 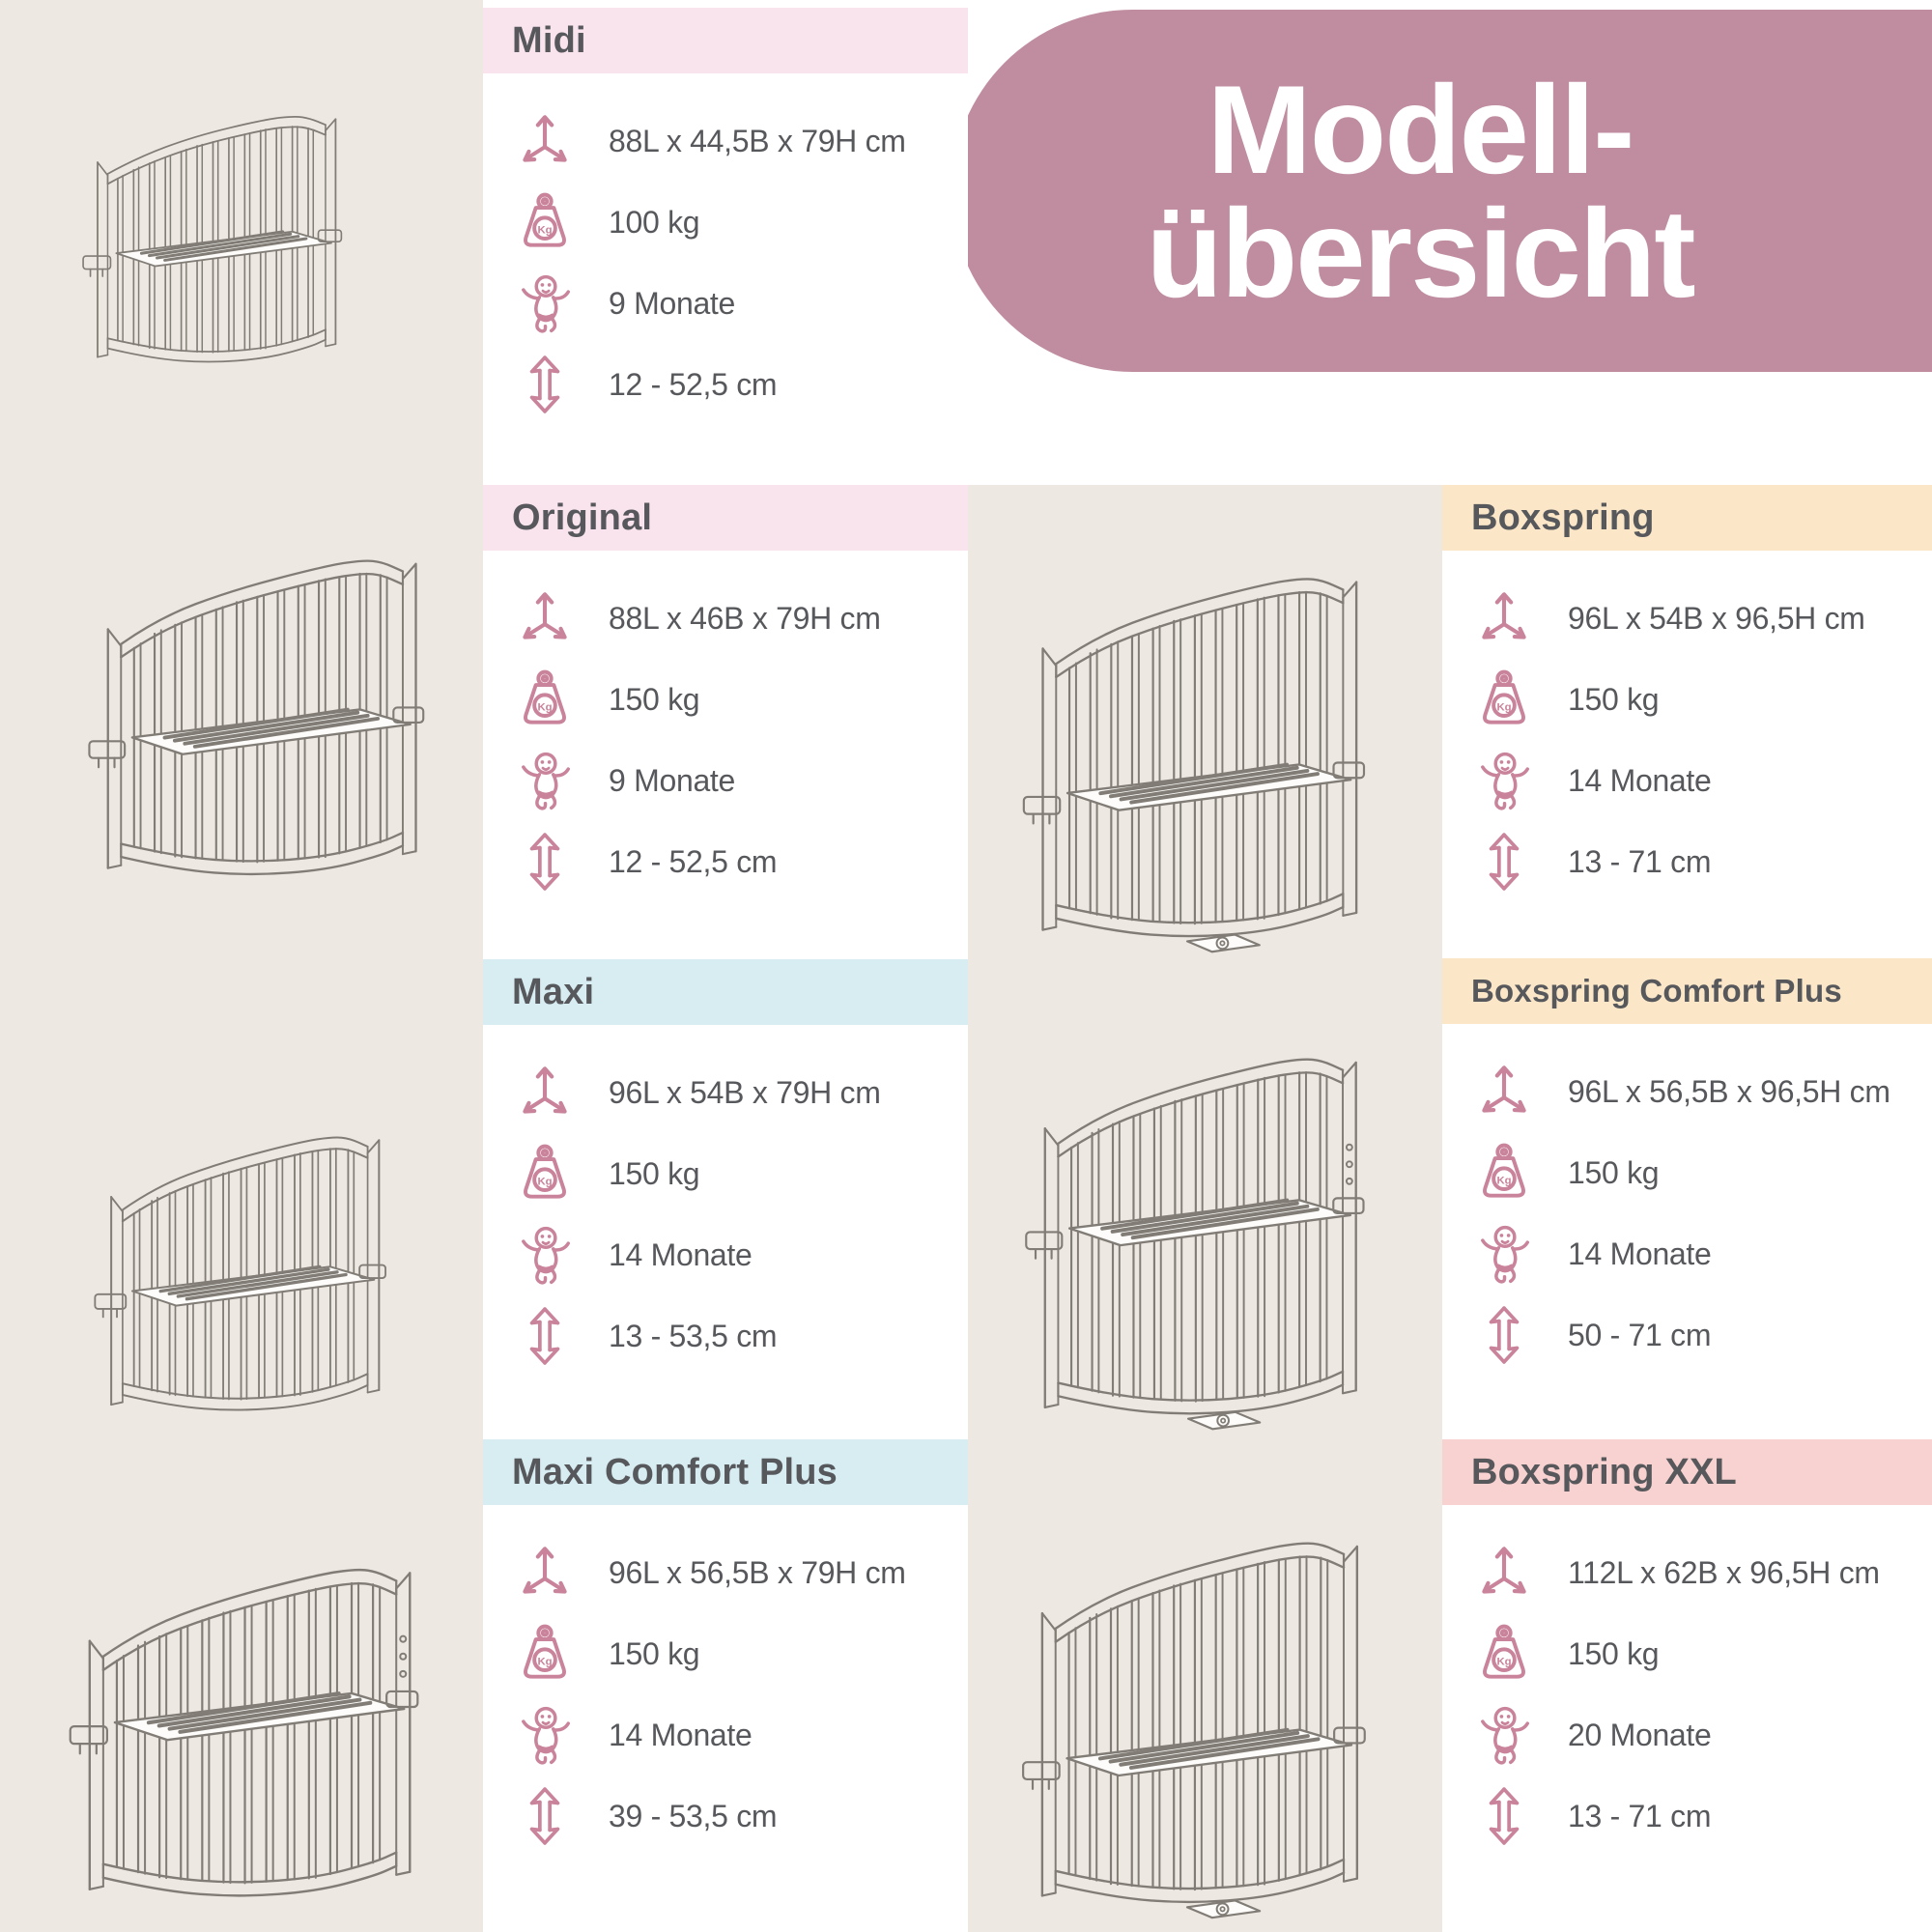 What do you see at coordinates (582, 517) in the screenshot?
I see `model-title: Original` at bounding box center [582, 517].